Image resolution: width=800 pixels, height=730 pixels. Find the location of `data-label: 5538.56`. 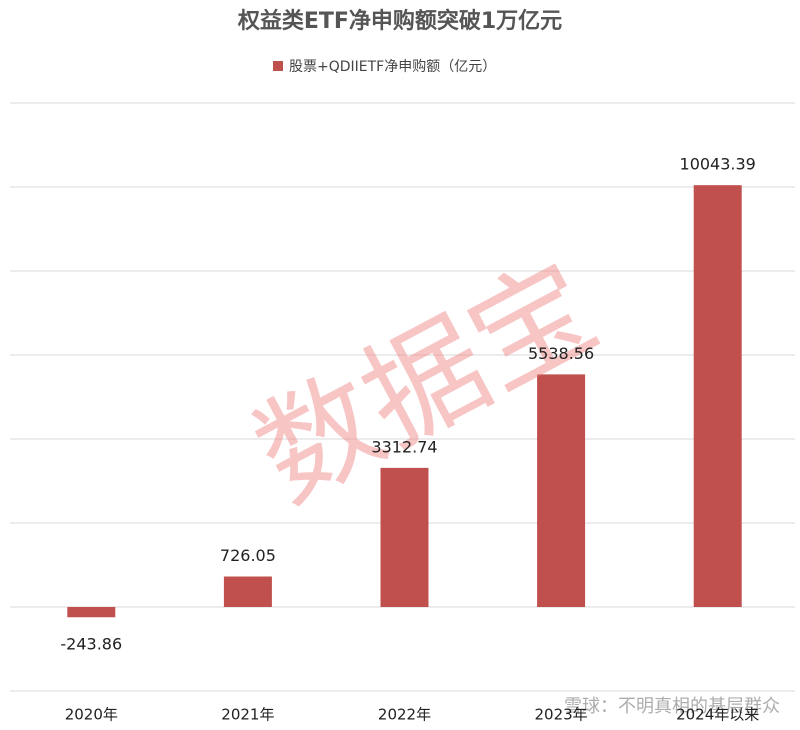

data-label: 5538.56 is located at coordinates (561, 353).